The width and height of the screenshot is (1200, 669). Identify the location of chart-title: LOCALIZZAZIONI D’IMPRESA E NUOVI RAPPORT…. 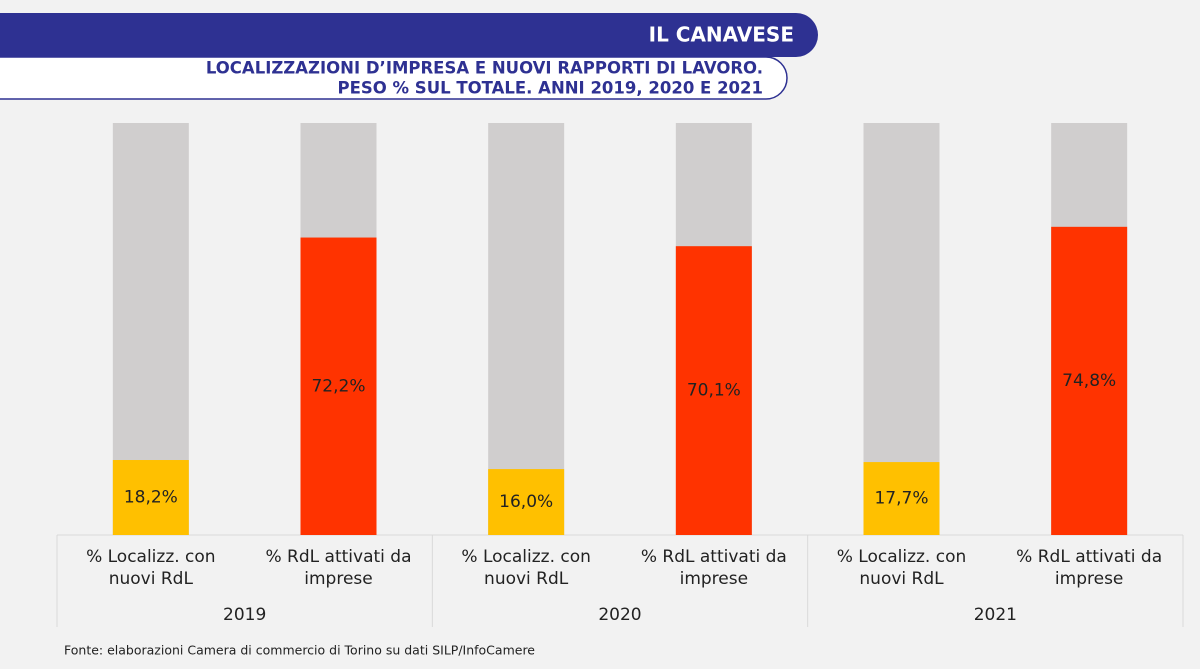
(484, 68).